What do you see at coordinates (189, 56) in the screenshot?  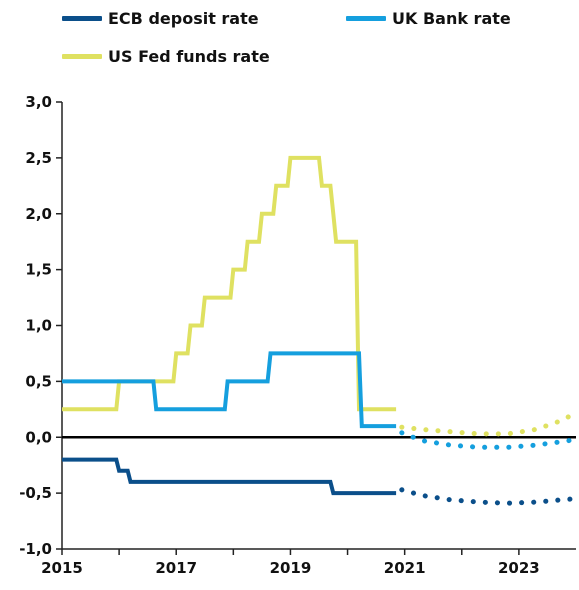 I see `legend-label-us: US Fed funds rate` at bounding box center [189, 56].